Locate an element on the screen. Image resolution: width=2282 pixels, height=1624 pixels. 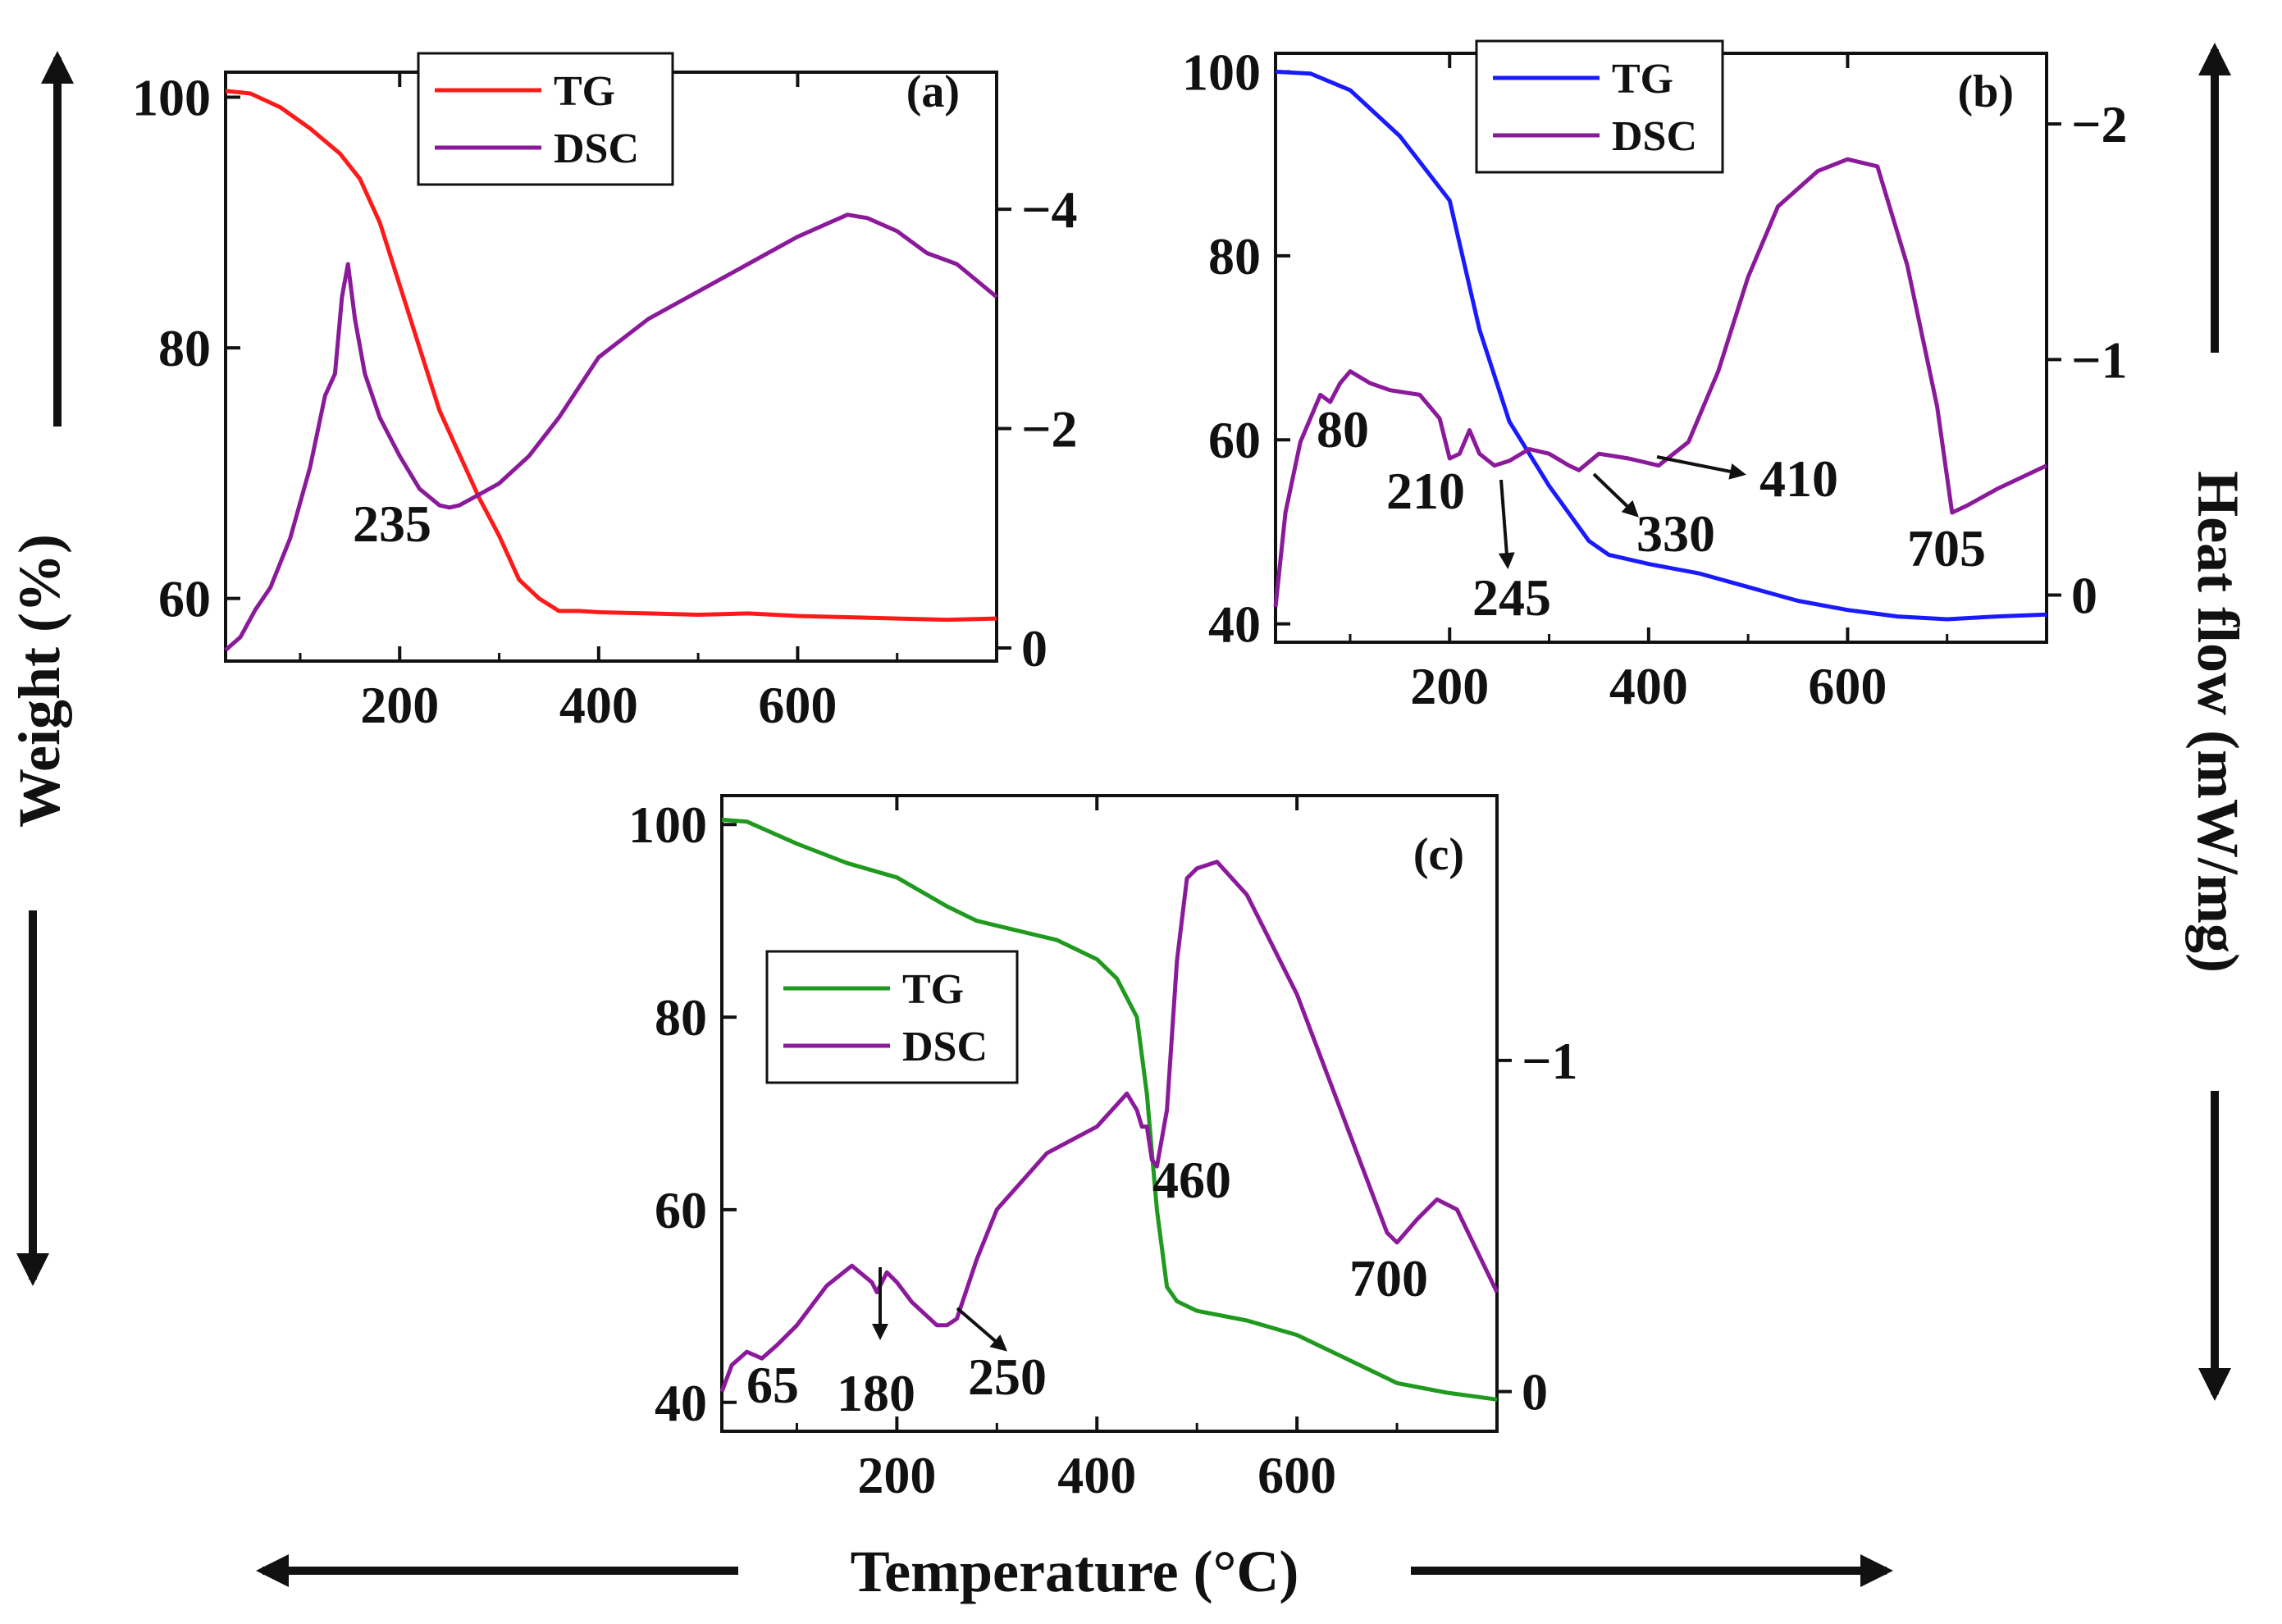
peak-annotation: 80 is located at coordinates (1343, 429).